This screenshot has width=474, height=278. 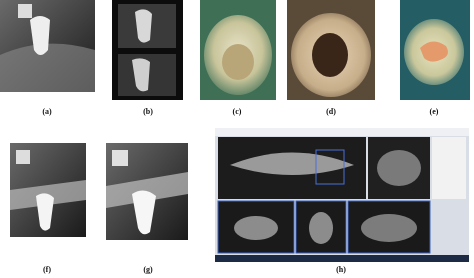 What do you see at coordinates (434, 111) in the screenshot?
I see `panel-label: (e)` at bounding box center [434, 111].